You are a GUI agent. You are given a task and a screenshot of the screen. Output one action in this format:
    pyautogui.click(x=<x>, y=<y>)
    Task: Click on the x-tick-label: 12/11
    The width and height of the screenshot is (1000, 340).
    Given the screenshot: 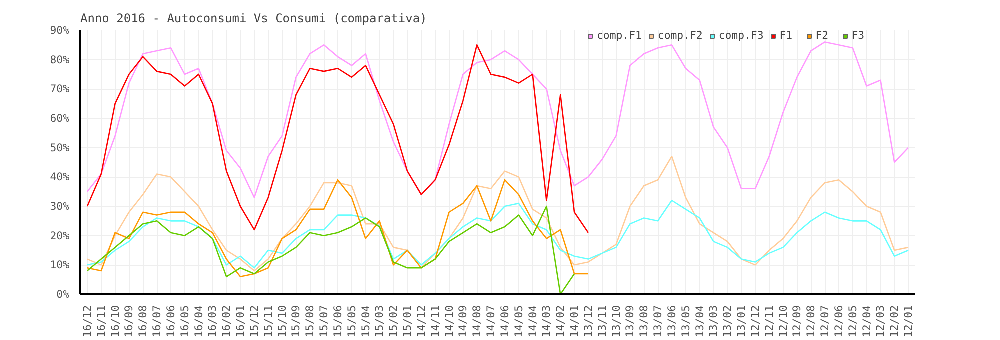 What is the action you would take?
    pyautogui.click(x=769, y=322)
    